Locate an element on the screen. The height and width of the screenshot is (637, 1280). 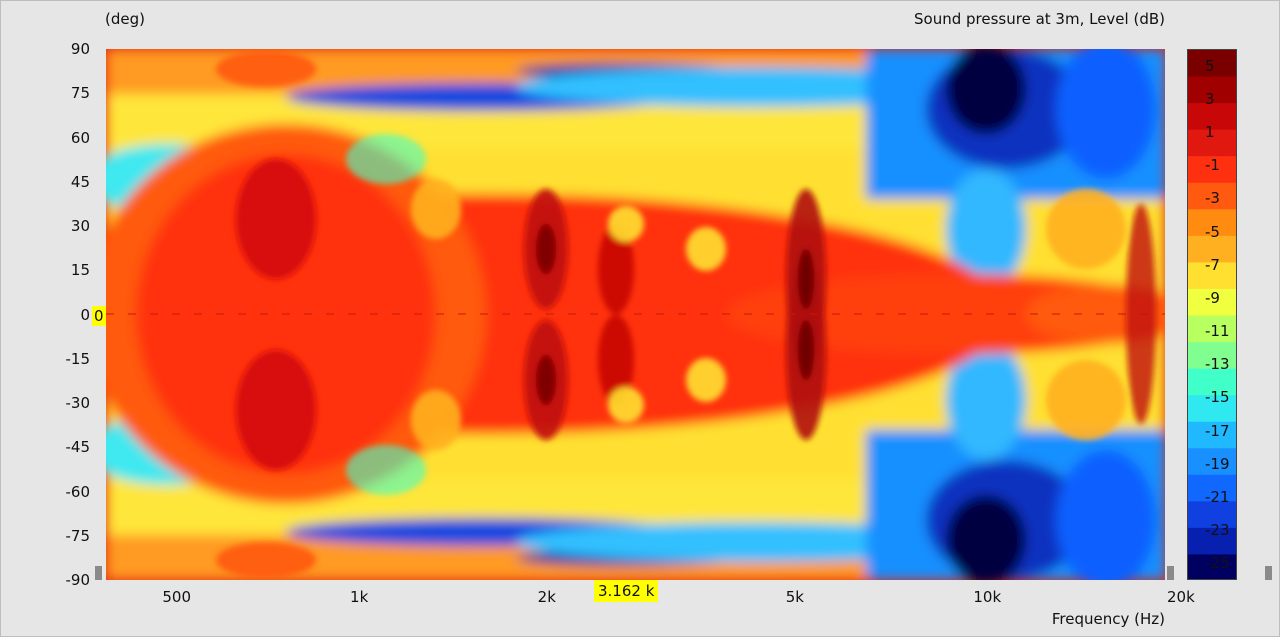
colorbar-label: -17 is located at coordinates (1217, 430).